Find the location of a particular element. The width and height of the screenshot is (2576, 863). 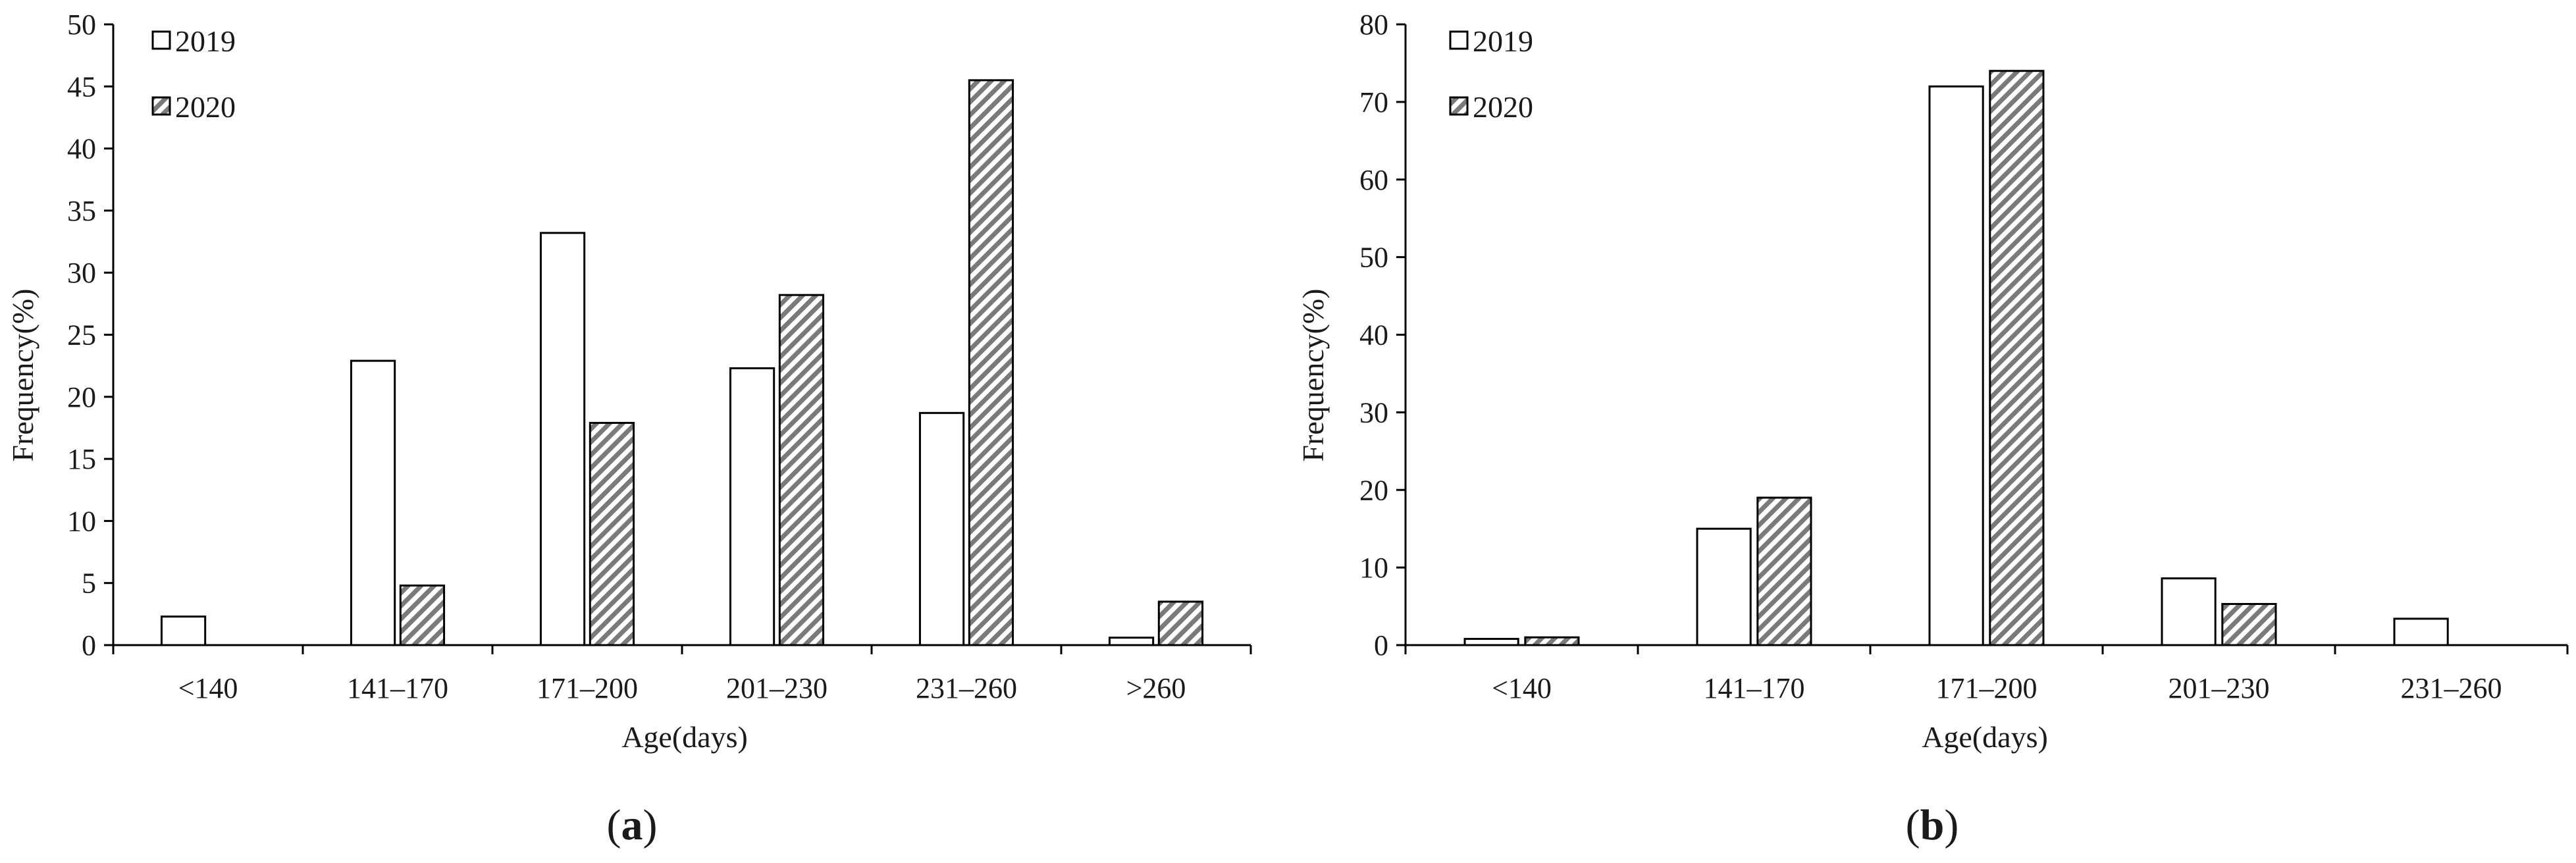

legend-swatch-2019-a is located at coordinates (161, 40).